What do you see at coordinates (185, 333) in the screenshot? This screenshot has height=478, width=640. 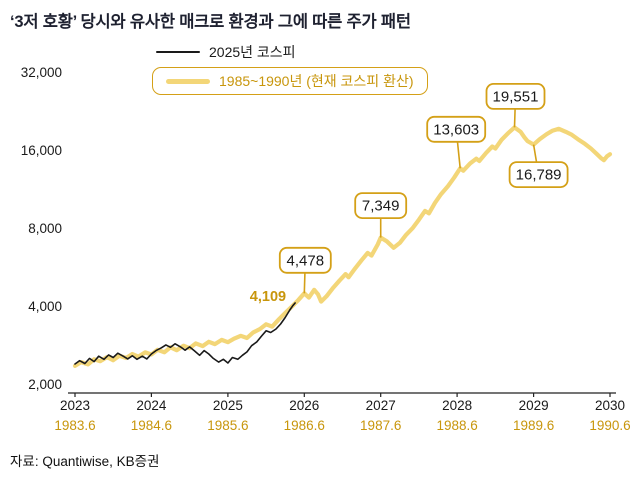 I see `kospi-2025-line` at bounding box center [185, 333].